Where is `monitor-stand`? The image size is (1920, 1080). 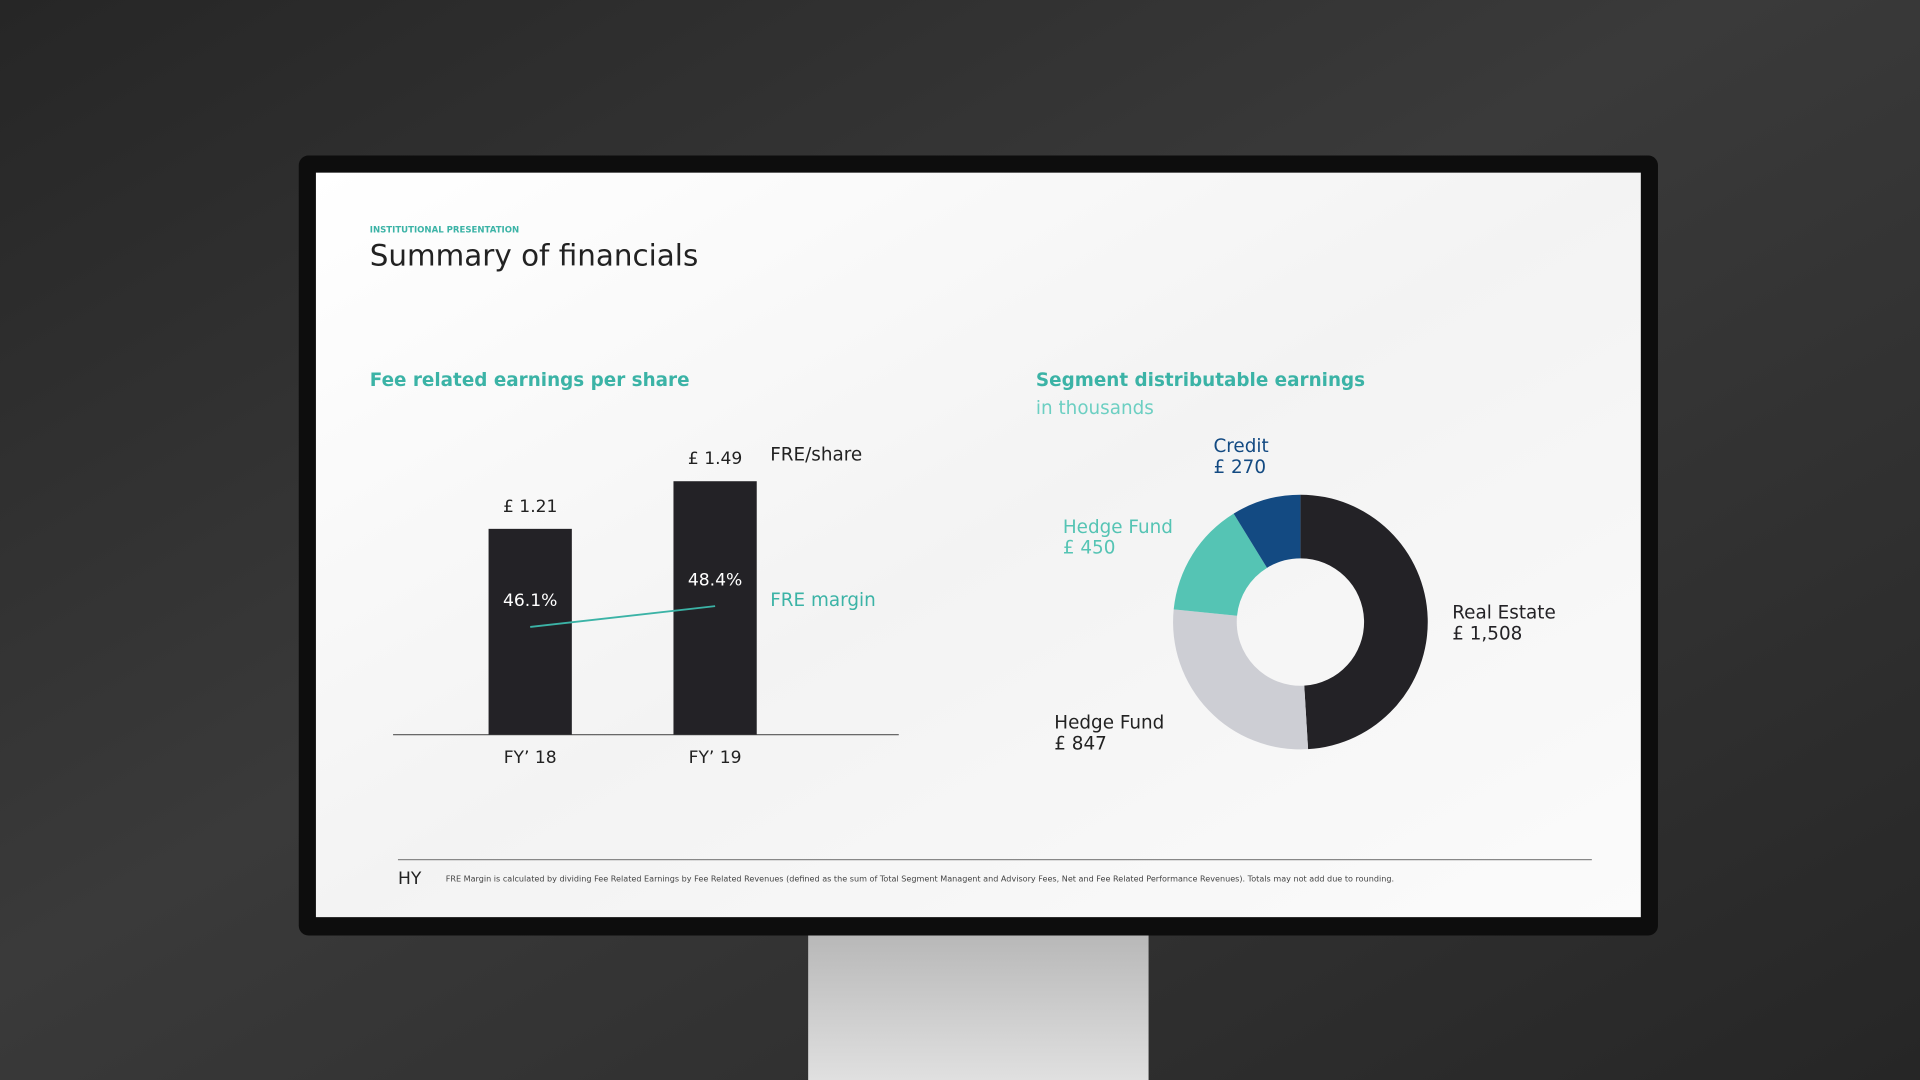 monitor-stand is located at coordinates (978, 1007).